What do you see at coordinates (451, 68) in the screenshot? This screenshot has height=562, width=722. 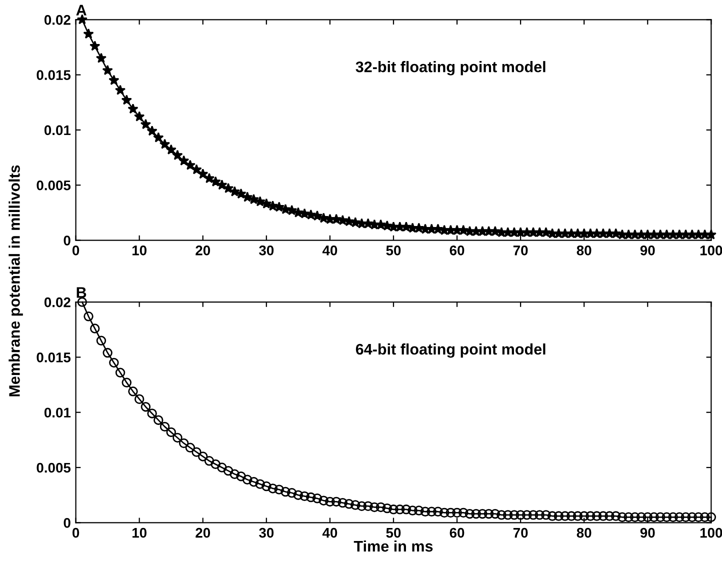 I see `annotation: 32-bit floating point model` at bounding box center [451, 68].